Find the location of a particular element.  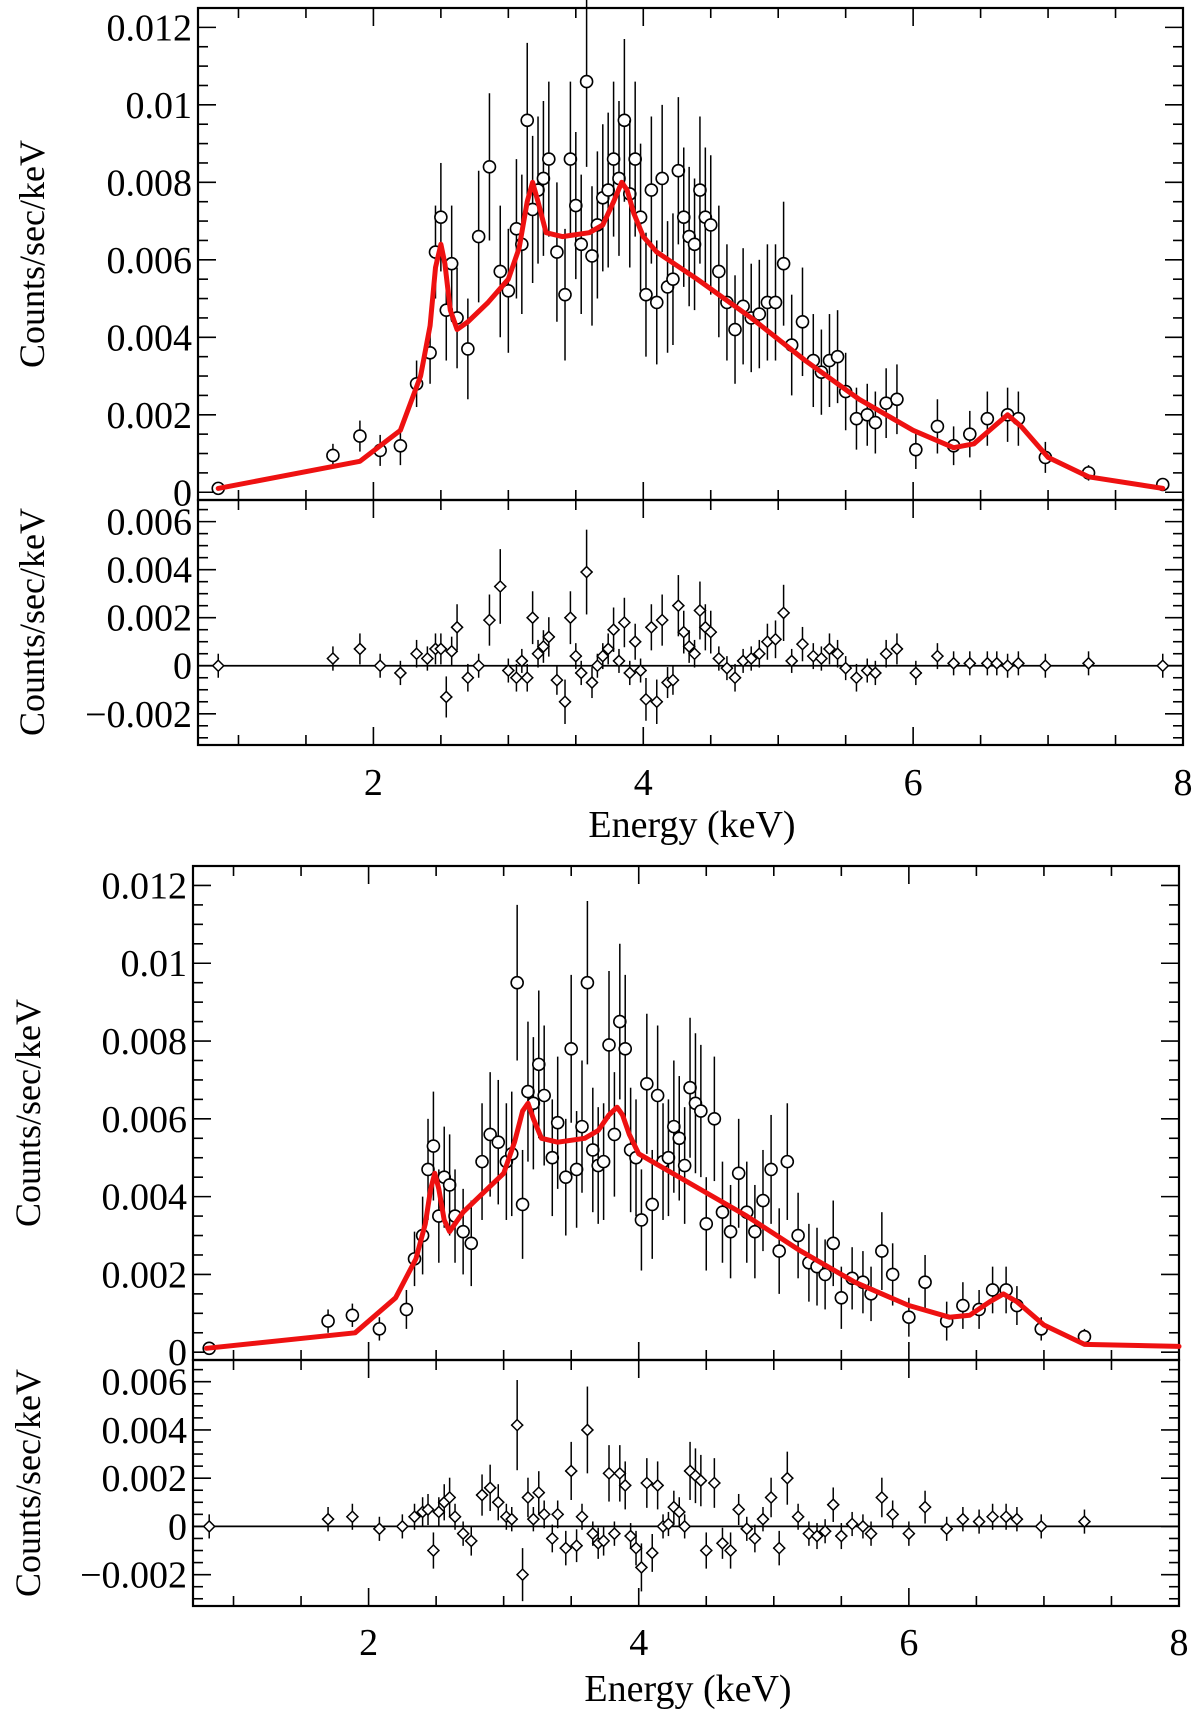

bottom-x-axis-title: Energy (keV) is located at coordinates (687, 1689).